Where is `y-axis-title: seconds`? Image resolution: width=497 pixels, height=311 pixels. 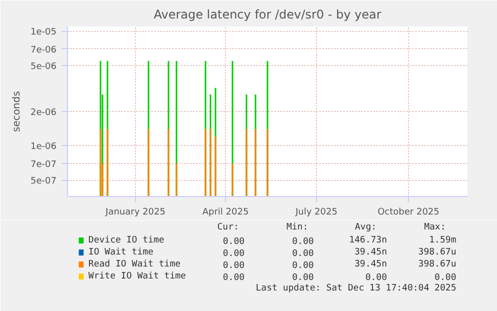 y-axis-title: seconds is located at coordinates (17, 111).